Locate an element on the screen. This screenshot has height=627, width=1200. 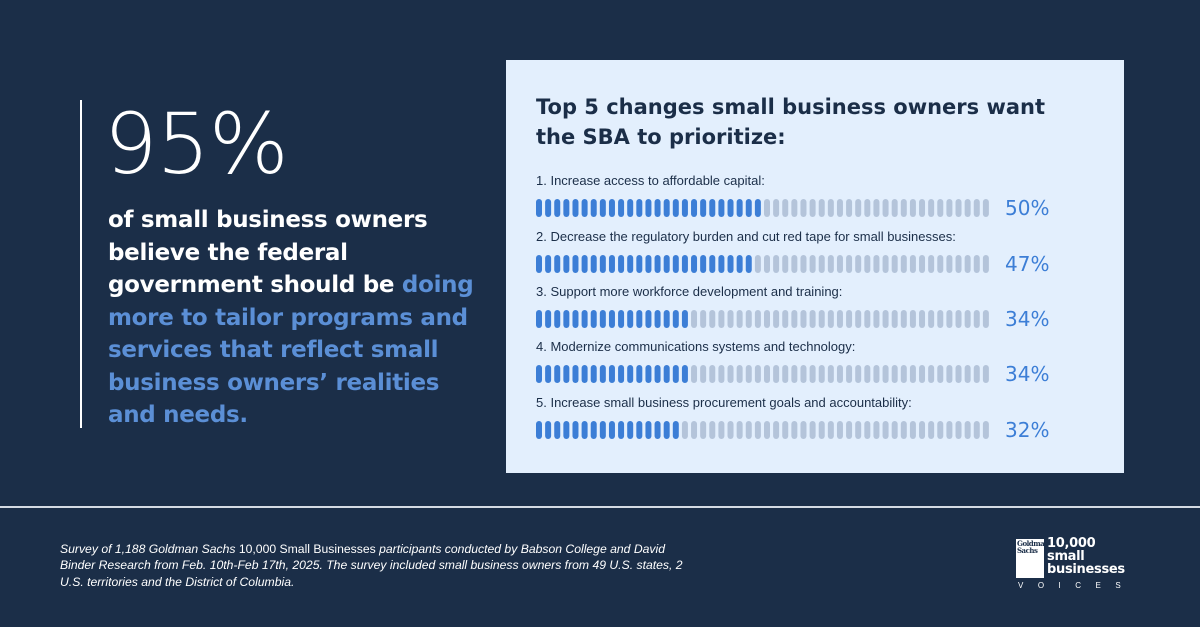
chart-value-label: 50% is located at coordinates (1027, 208).